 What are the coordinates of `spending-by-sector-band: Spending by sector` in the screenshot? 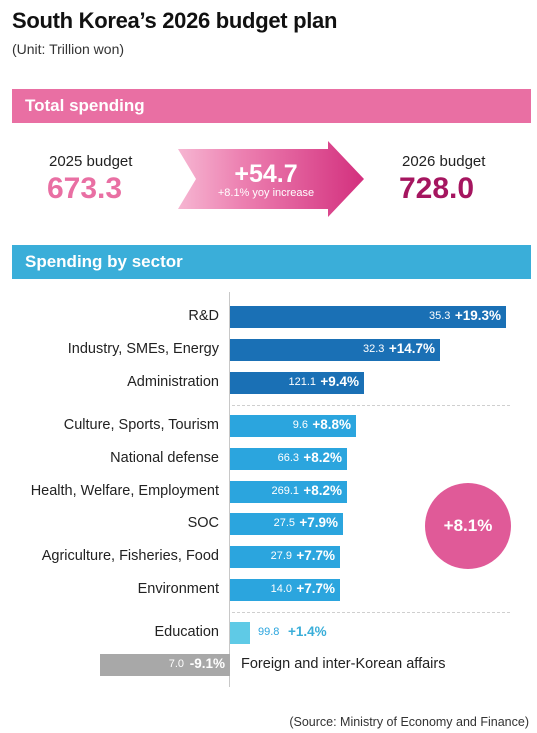 It's located at (271, 262).